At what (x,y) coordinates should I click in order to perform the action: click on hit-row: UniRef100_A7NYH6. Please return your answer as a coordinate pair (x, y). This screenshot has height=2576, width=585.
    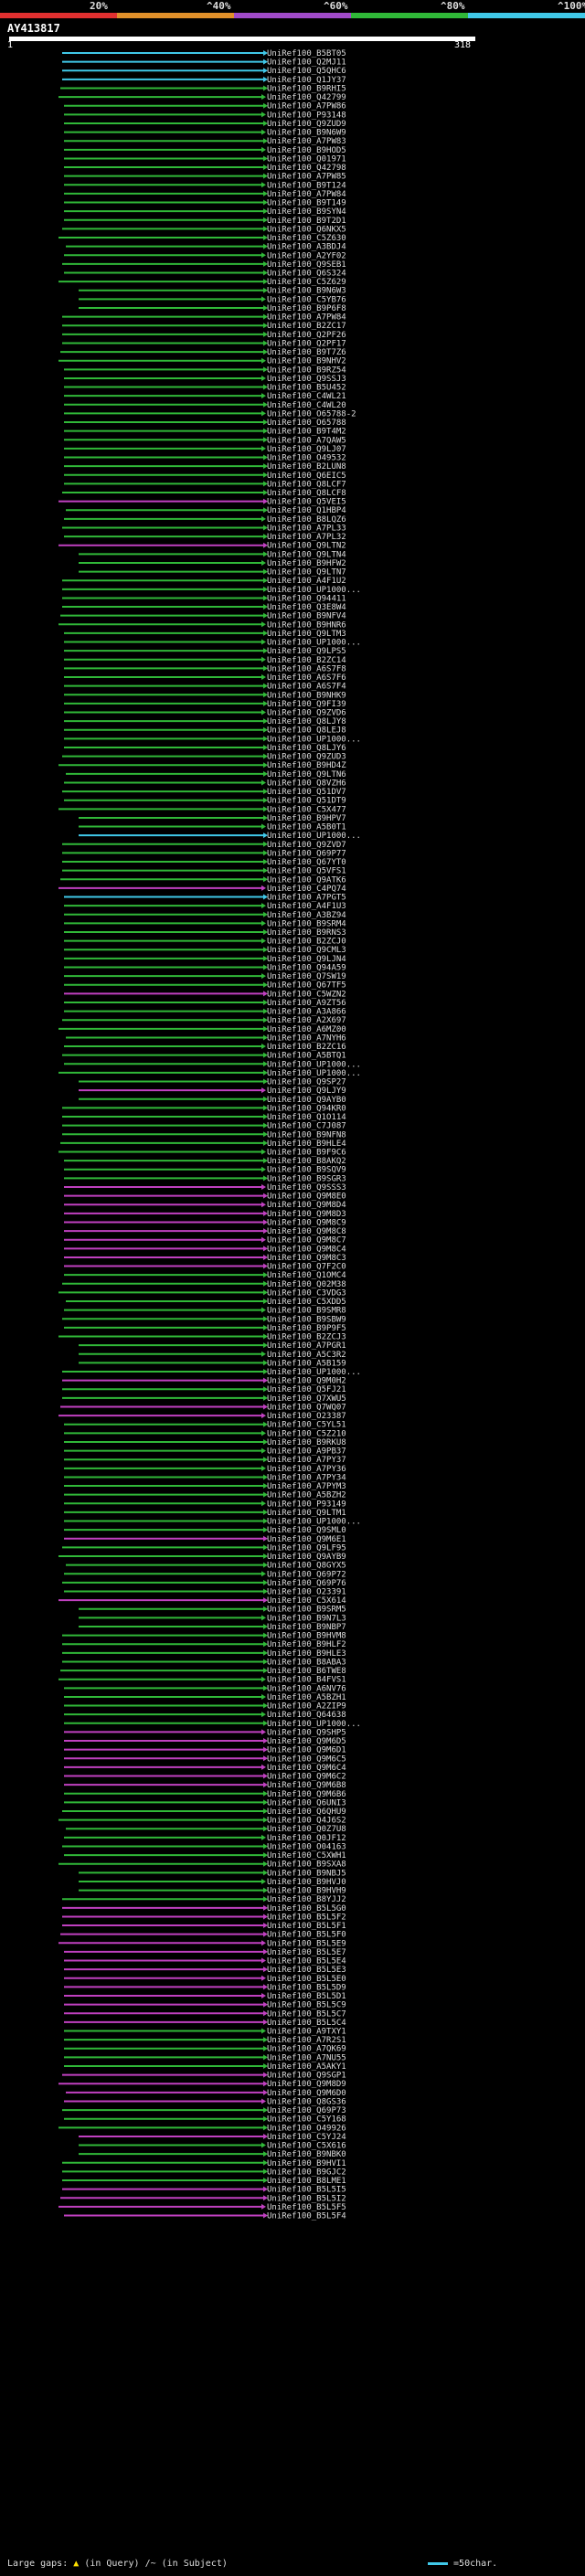
    Looking at the image, I should click on (206, 1038).